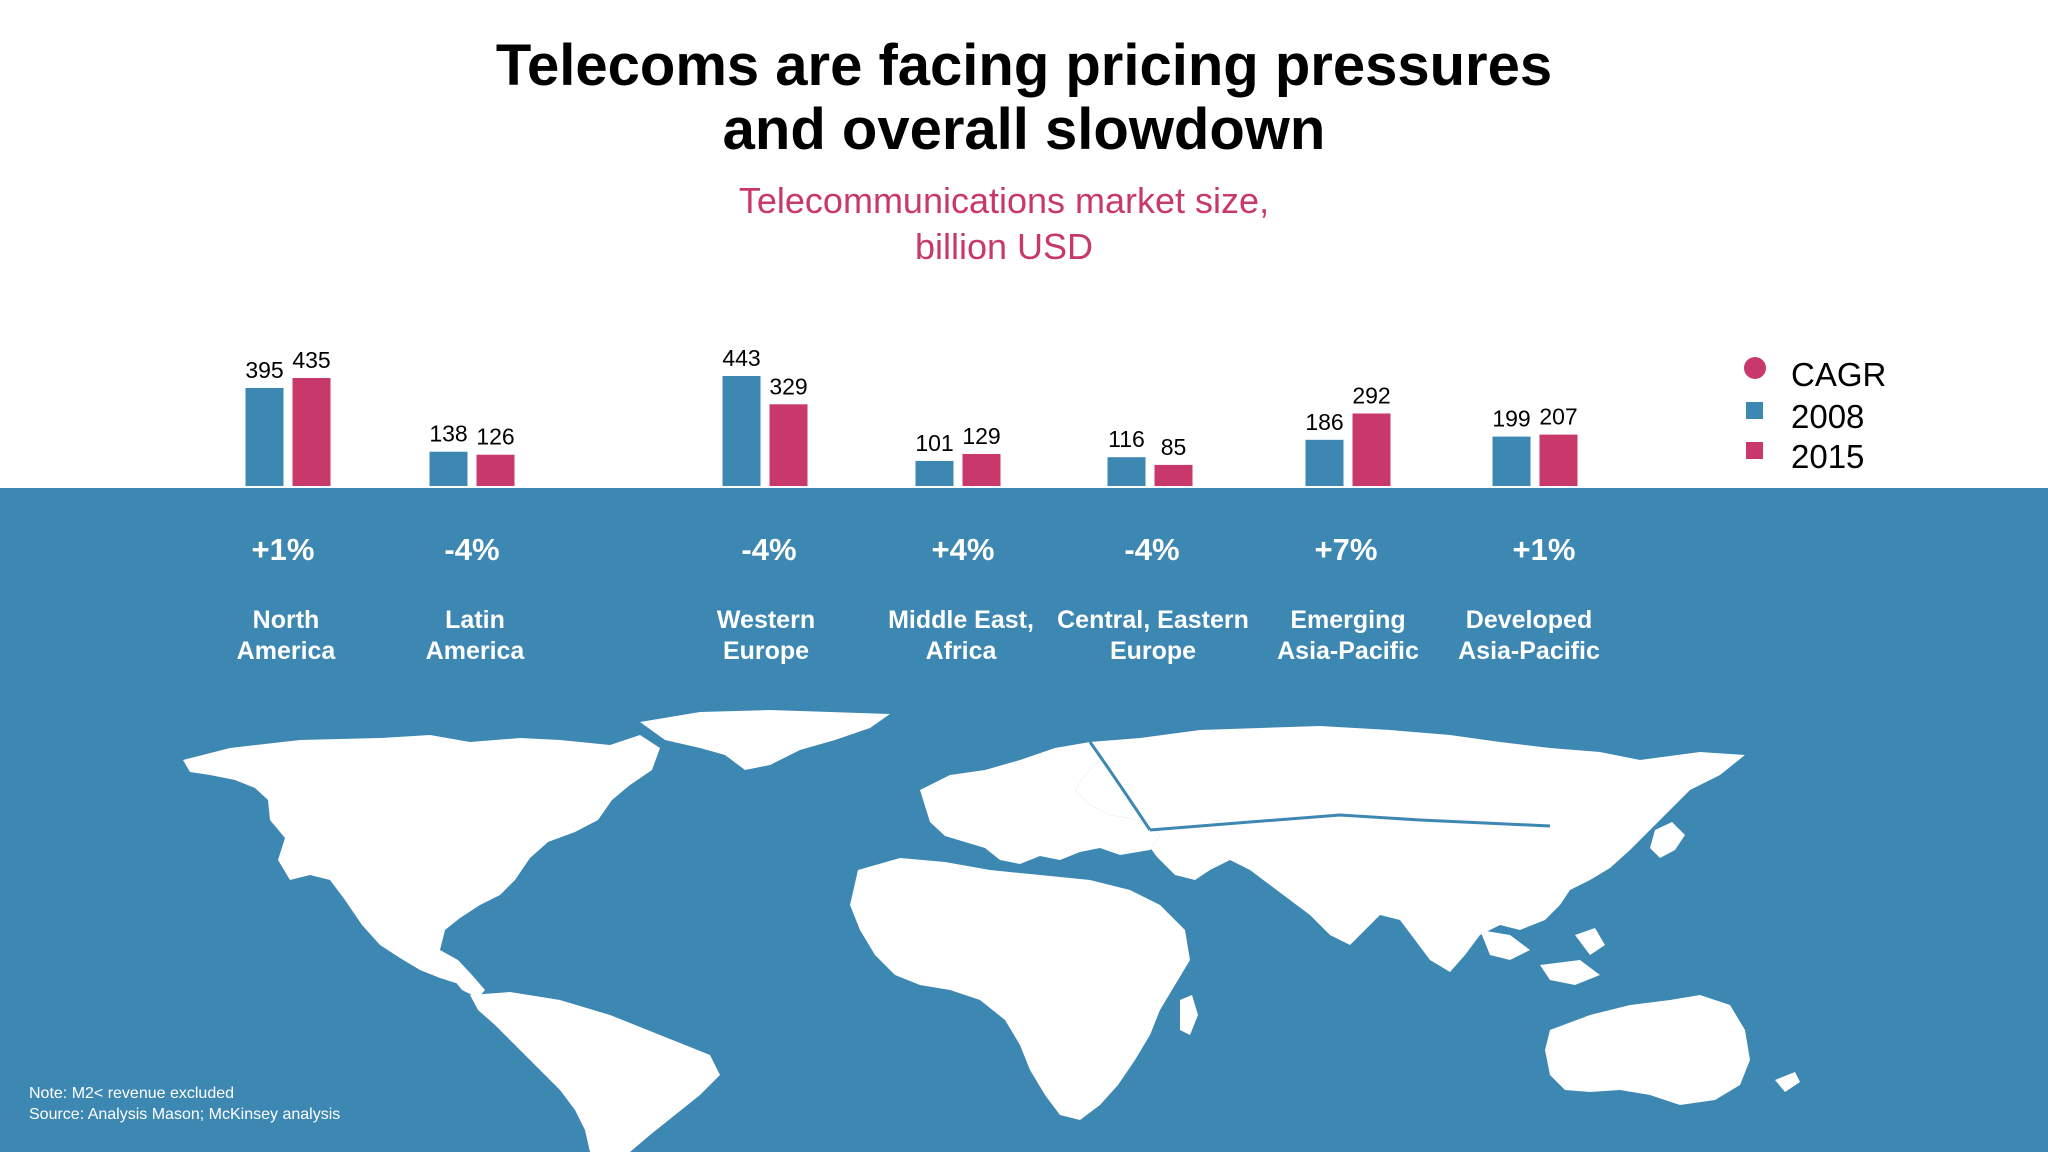 This screenshot has width=2048, height=1152. What do you see at coordinates (495, 470) in the screenshot?
I see `bar-2015-latin-america` at bounding box center [495, 470].